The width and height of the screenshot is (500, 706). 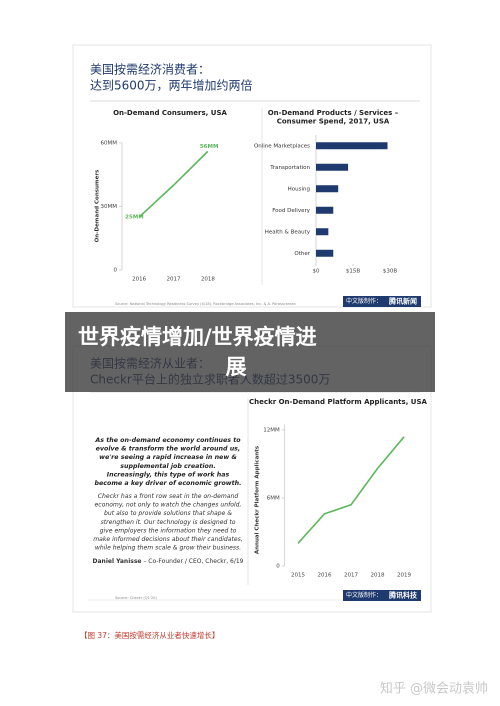 What do you see at coordinates (298, 576) in the screenshot?
I see `x-tick-label: 2015` at bounding box center [298, 576].